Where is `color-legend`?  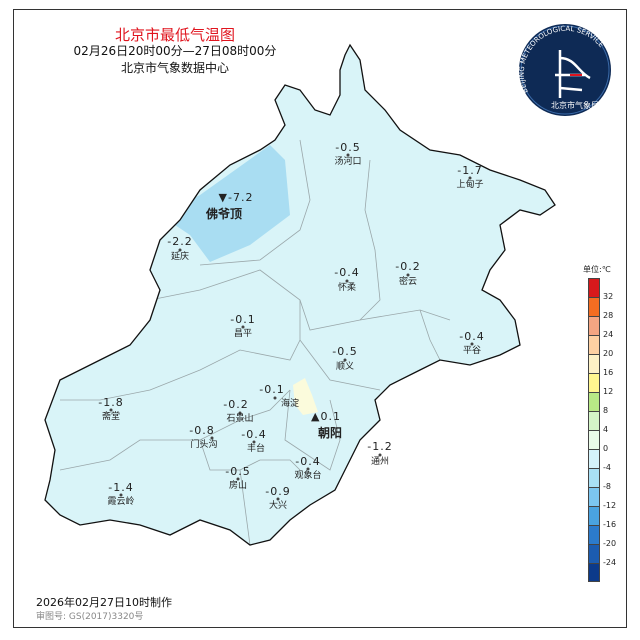
color-legend is located at coordinates (594, 430).